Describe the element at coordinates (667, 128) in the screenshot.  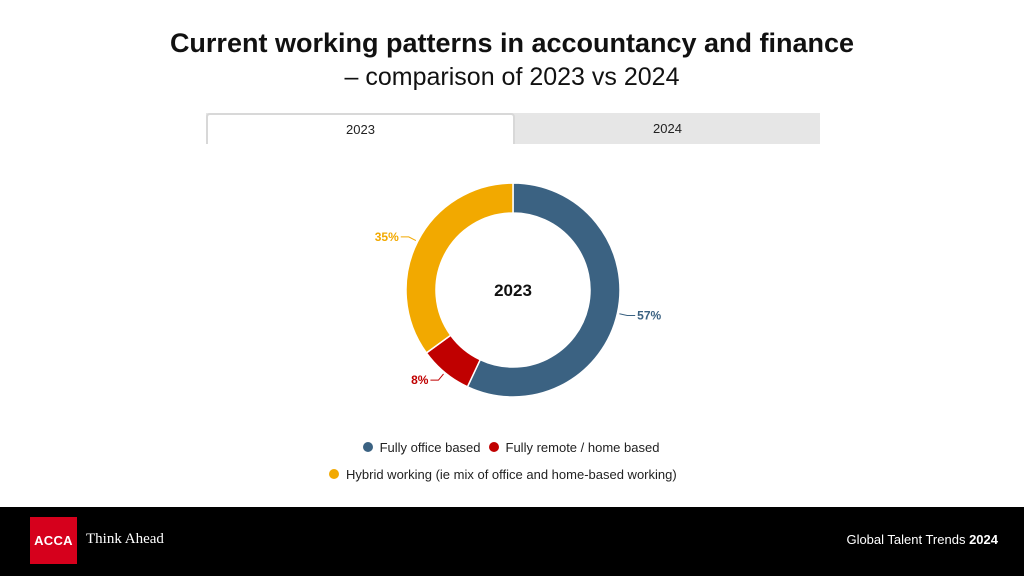
I see `tab-2024: 2024` at that location.